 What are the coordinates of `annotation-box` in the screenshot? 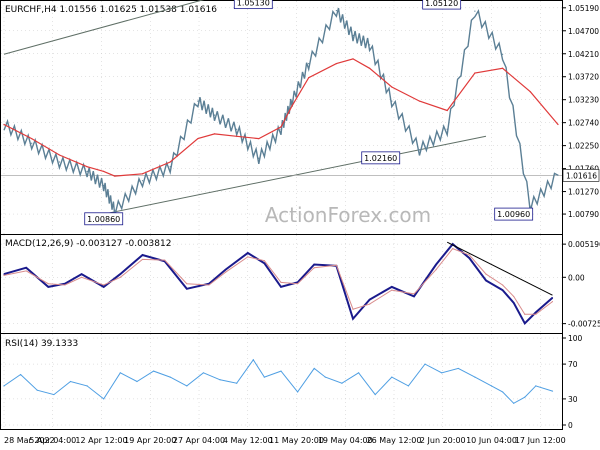 It's located at (442, 5).